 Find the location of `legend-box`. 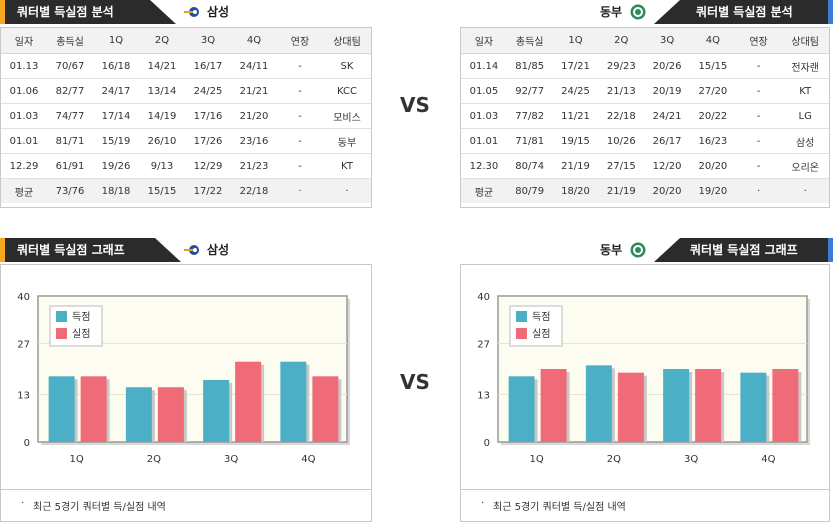

legend-box is located at coordinates (76, 326).